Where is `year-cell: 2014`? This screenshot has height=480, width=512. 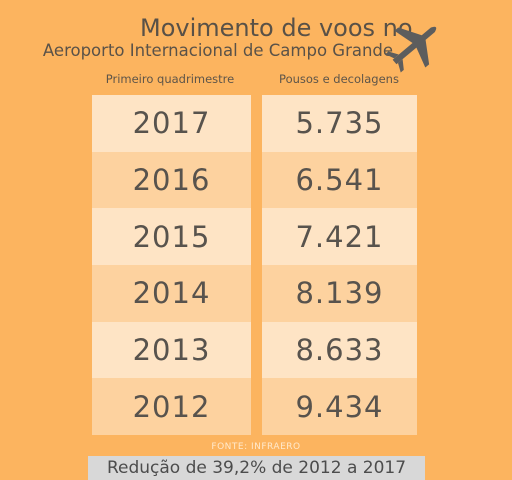
year-cell: 2014 is located at coordinates (171, 293).